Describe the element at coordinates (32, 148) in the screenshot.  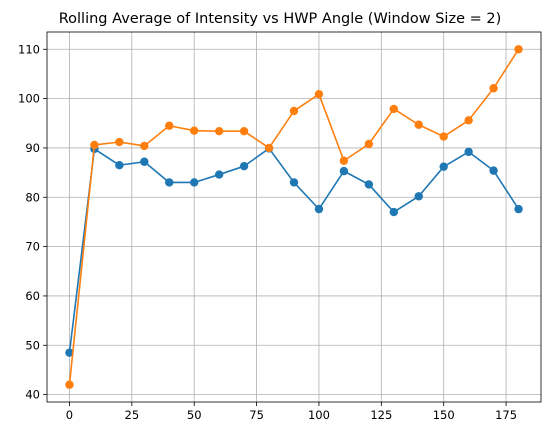
I see `y-tick-label: 90` at that location.